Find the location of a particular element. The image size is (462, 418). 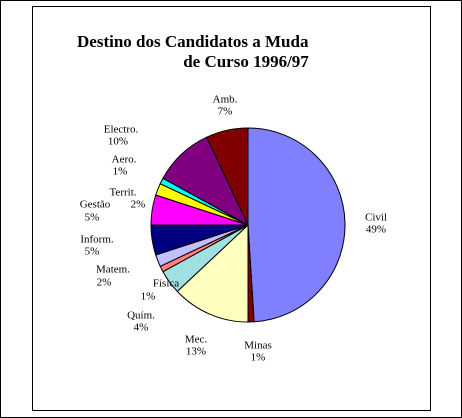

slice-value-label: 13% is located at coordinates (196, 352).